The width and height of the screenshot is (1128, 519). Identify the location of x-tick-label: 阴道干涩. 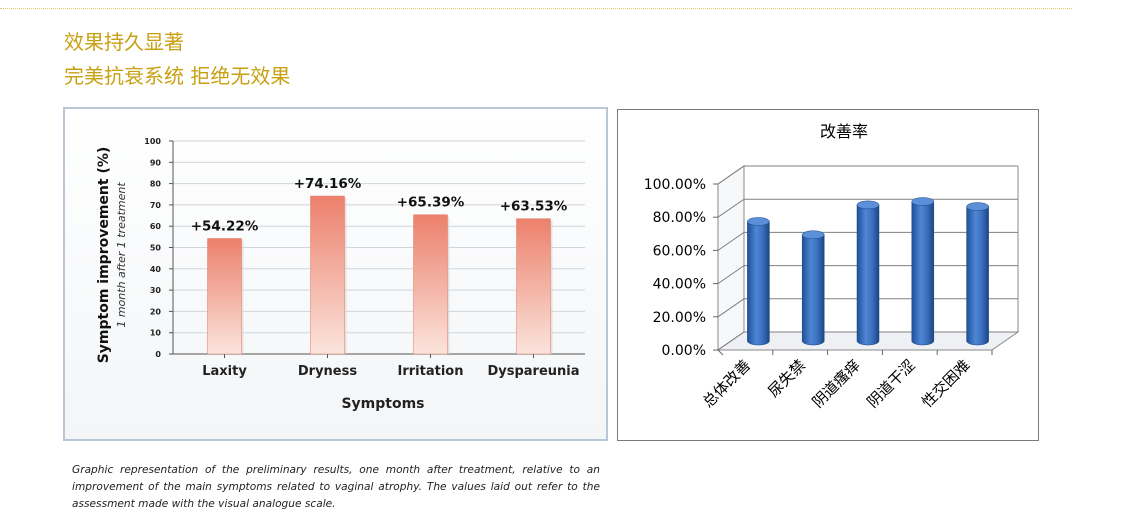
(890, 383).